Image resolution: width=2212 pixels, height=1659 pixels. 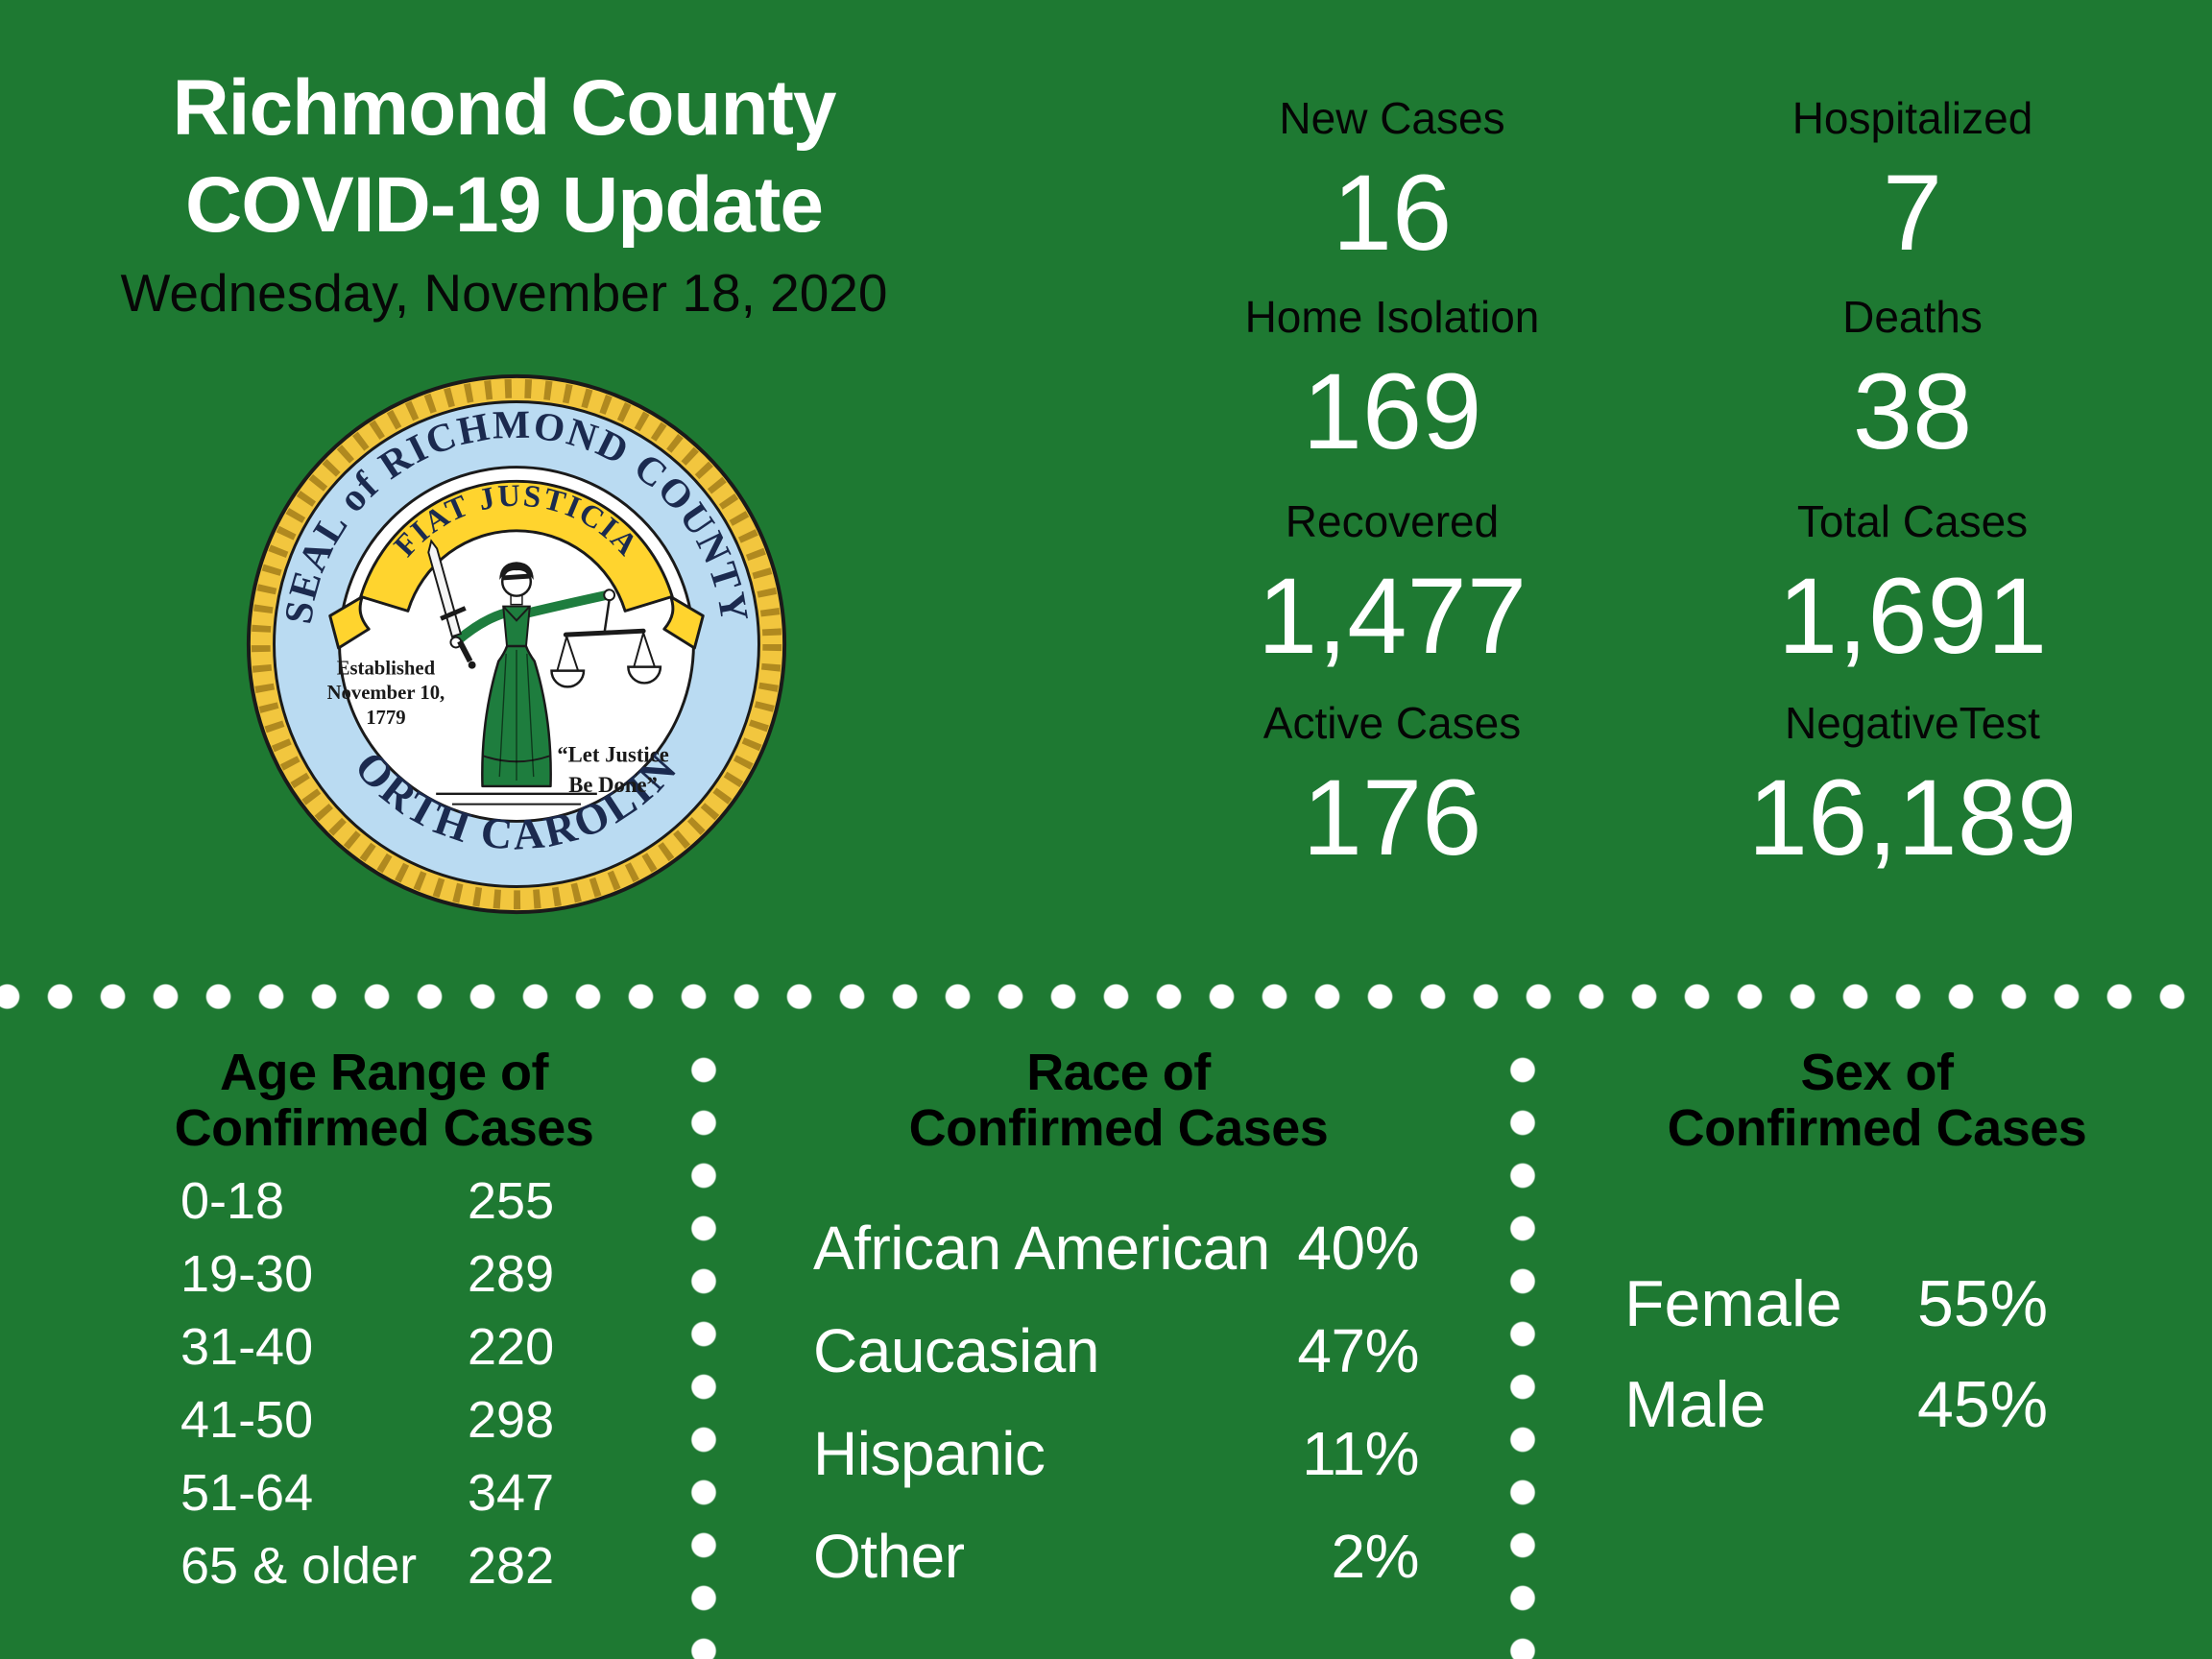 What do you see at coordinates (1392, 118) in the screenshot?
I see `stat-label: New Cases` at bounding box center [1392, 118].